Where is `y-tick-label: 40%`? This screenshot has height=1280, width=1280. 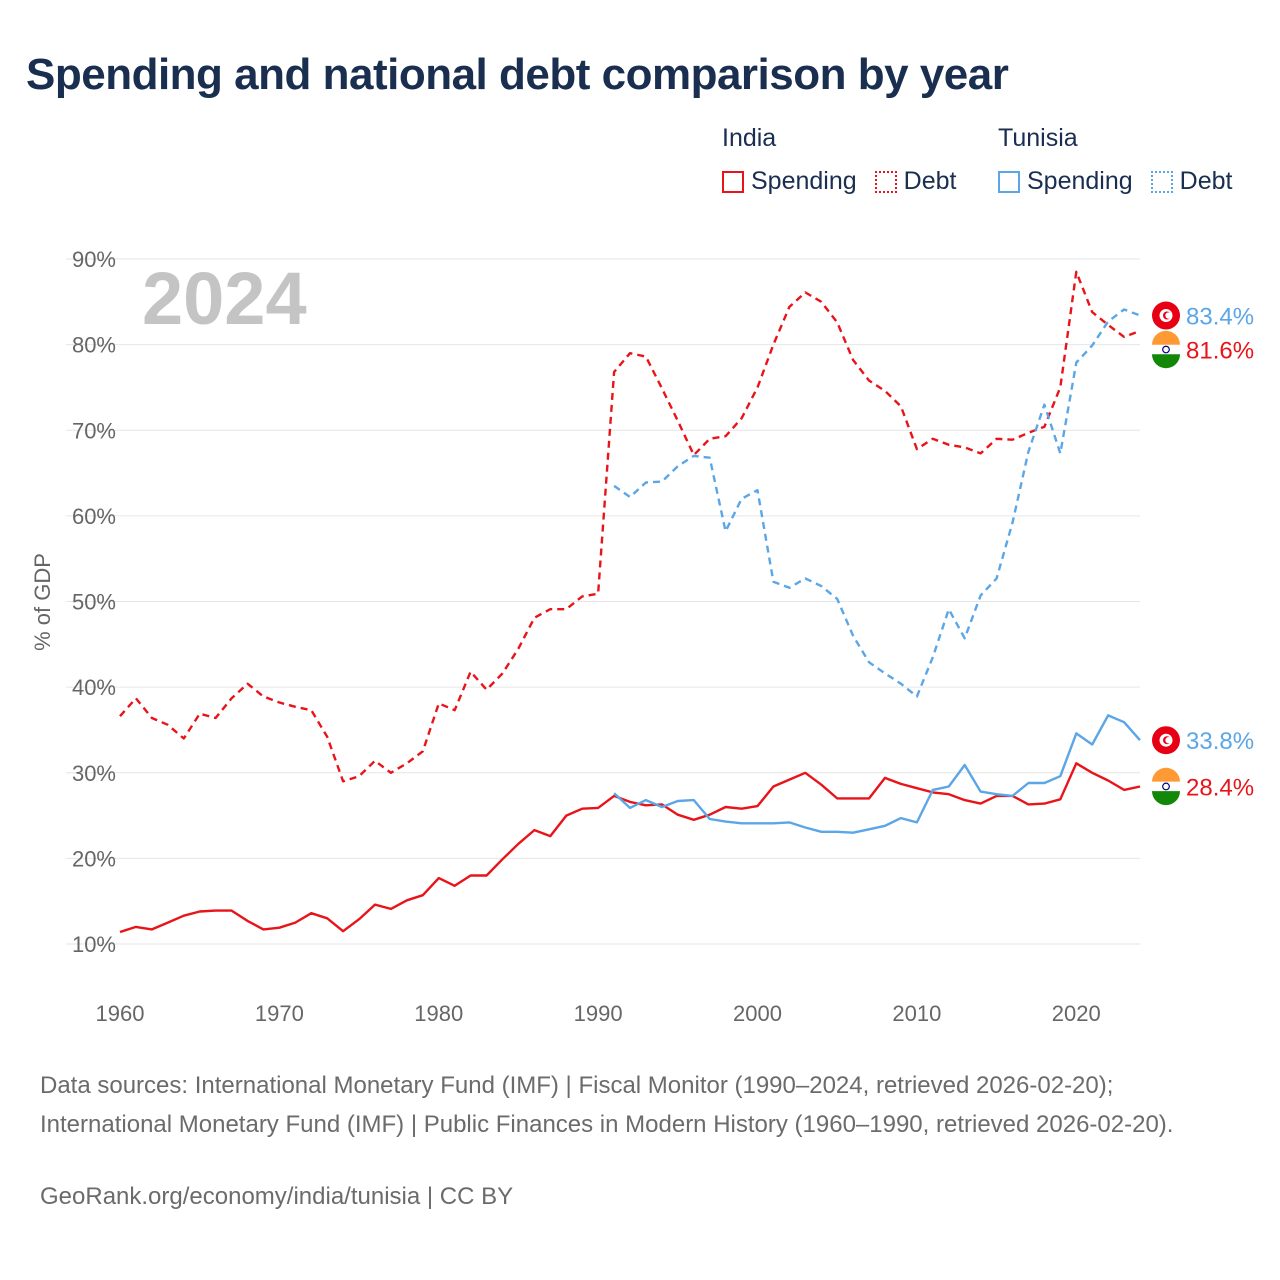
y-tick-label: 40% is located at coordinates (94, 687).